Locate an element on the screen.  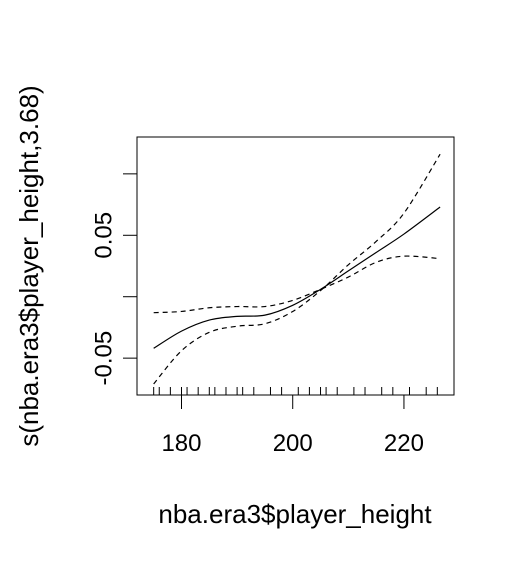
x-tick-label-1: 200 is located at coordinates (293, 443).